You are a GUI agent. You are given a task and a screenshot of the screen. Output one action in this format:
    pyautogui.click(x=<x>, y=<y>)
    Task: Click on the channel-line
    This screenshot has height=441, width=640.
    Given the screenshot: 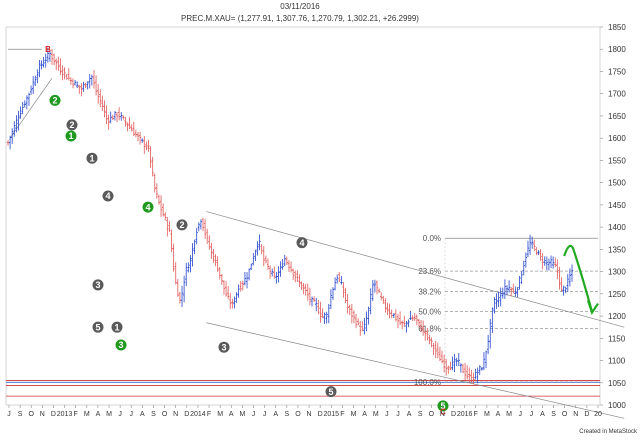 What is the action you would take?
    pyautogui.click(x=415, y=370)
    